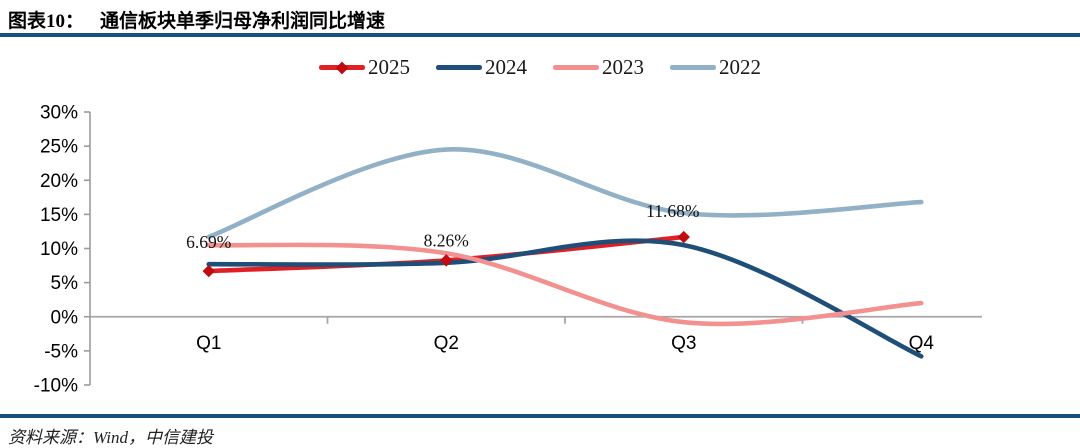 This screenshot has height=448, width=1080. I want to click on series-markers-2025, so click(446, 254).